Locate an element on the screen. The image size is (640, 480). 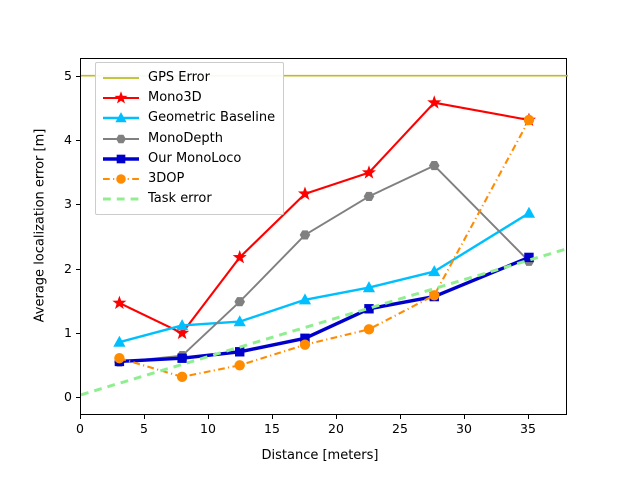
y-tick-label: 1 is located at coordinates (68, 332).